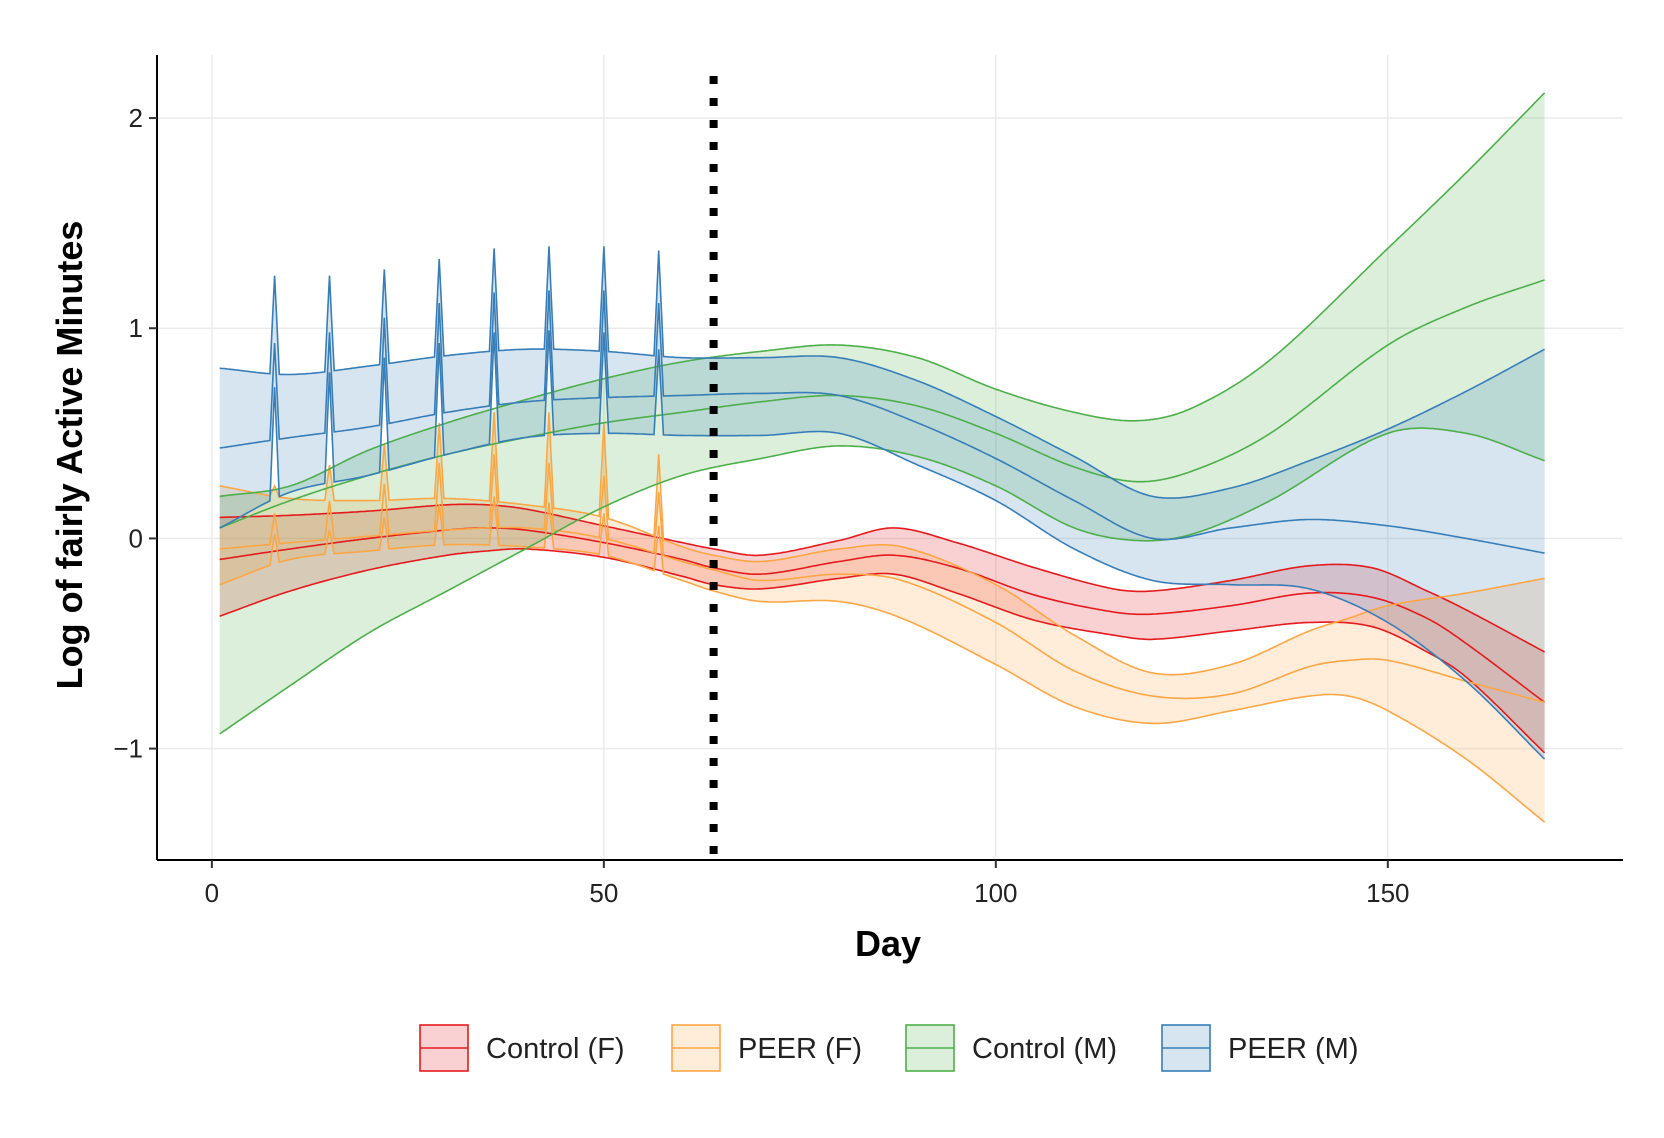 The width and height of the screenshot is (1664, 1138). What do you see at coordinates (889, 1048) in the screenshot?
I see `legend: Control (F) PEER (F) Control (M) PEER (M)` at bounding box center [889, 1048].